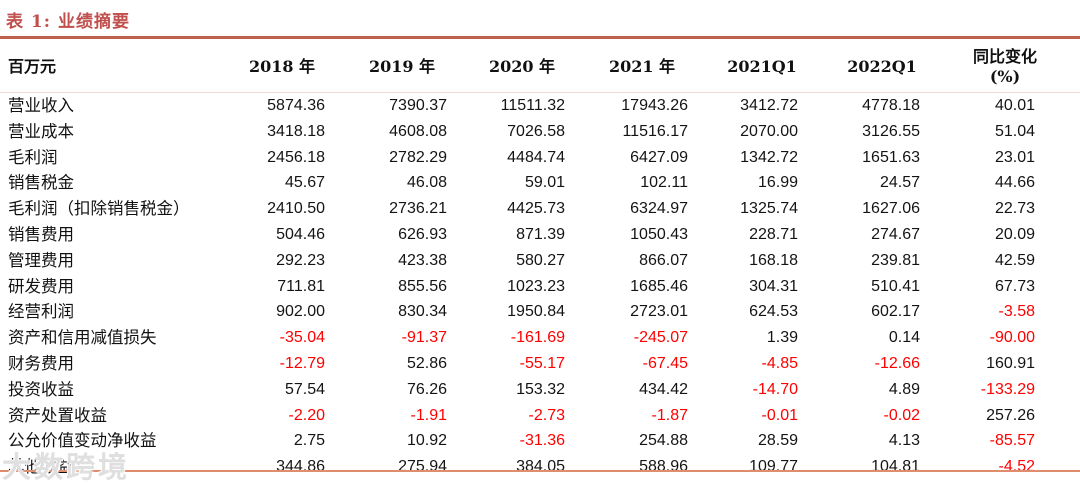  Describe the element at coordinates (762, 67) in the screenshot. I see `col-header: 2021Q1` at that location.